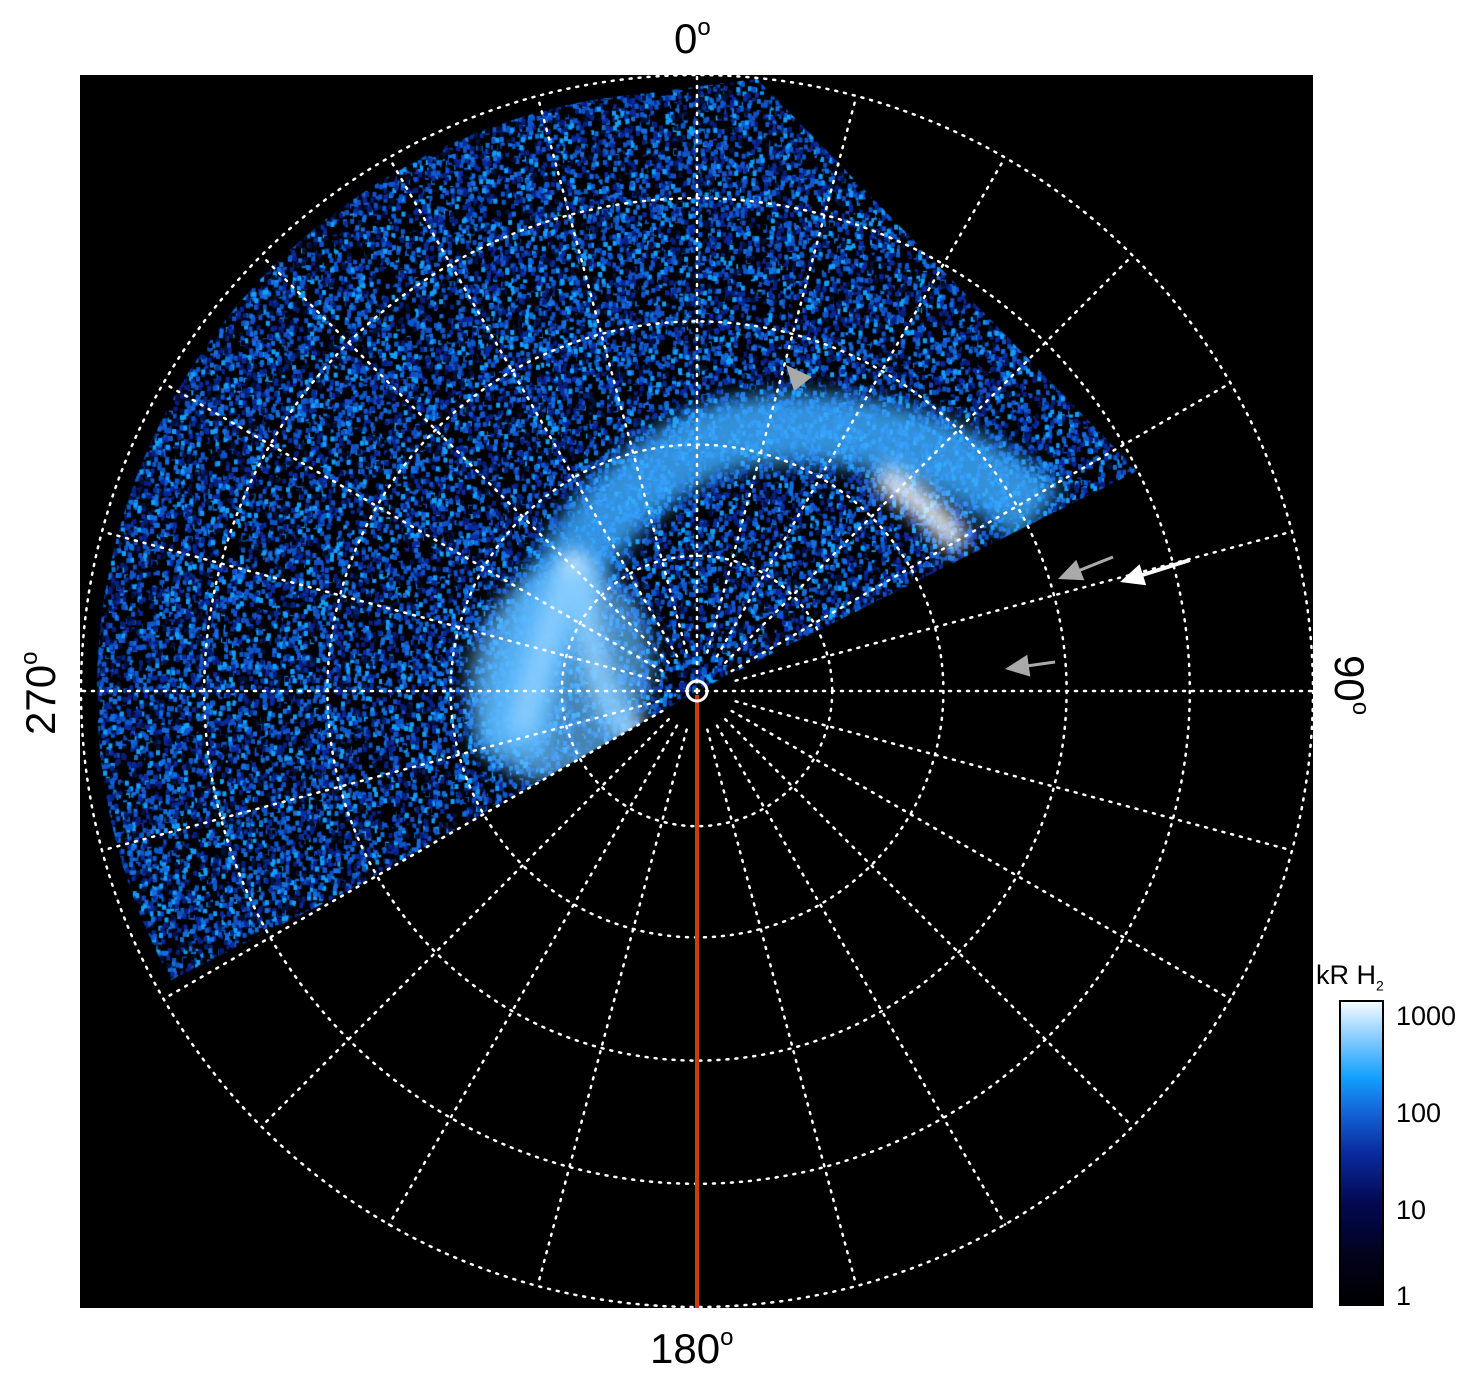  Describe the element at coordinates (1039, 664) in the screenshot. I see `arrow-gray-lower-shaft` at that location.